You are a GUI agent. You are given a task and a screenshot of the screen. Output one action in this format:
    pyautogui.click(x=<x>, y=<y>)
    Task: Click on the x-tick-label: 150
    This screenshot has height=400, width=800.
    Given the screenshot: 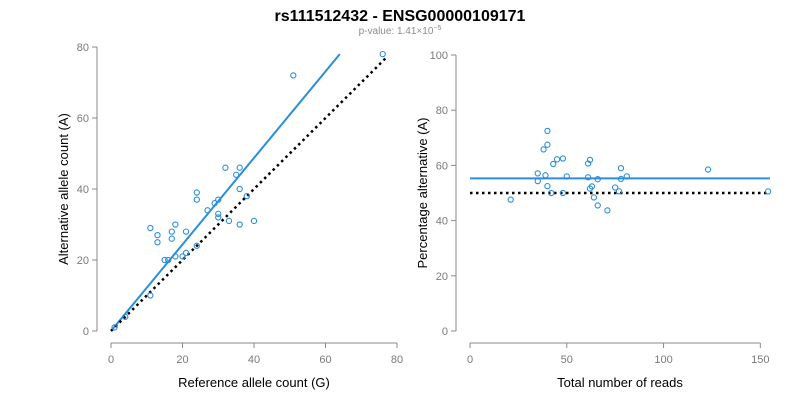 What is the action you would take?
    pyautogui.click(x=760, y=360)
    